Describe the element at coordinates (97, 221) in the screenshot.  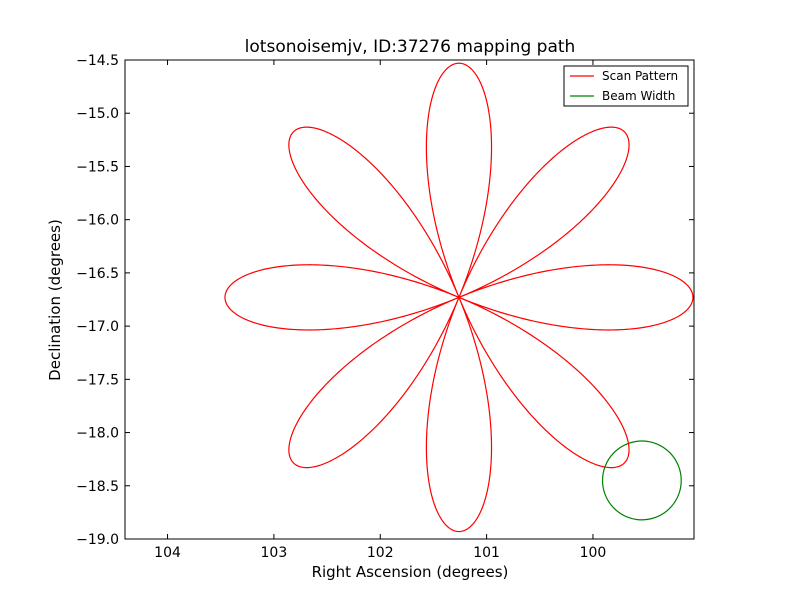
I see `y-tick-label: −16.0` at that location.